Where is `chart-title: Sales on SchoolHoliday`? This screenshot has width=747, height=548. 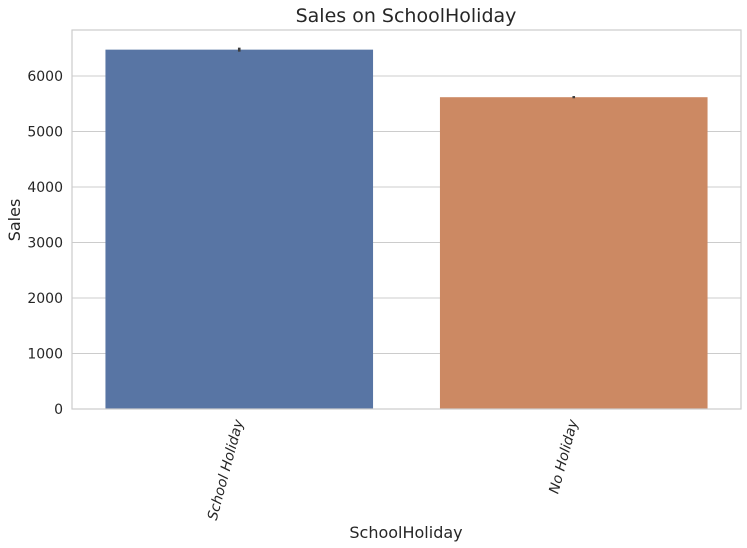 chart-title: Sales on SchoolHoliday is located at coordinates (406, 16).